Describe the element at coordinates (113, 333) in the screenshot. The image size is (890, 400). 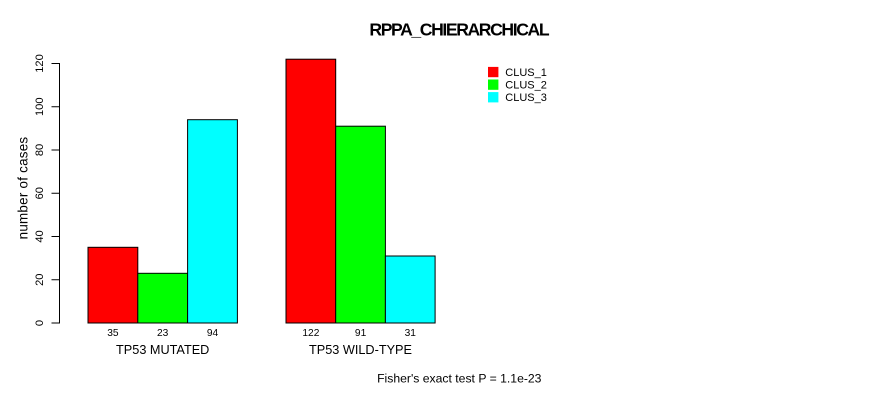
I see `svg-text: 35` at that location.